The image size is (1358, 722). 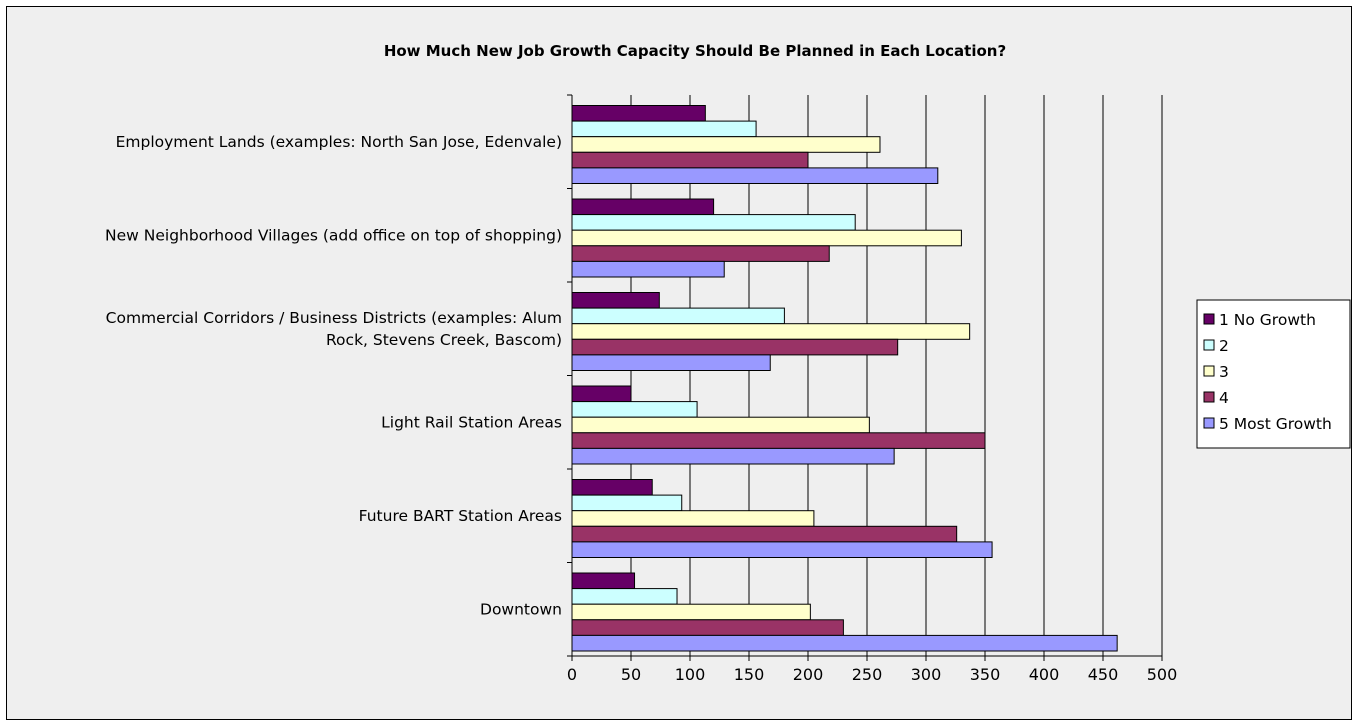 What do you see at coordinates (867, 674) in the screenshot?
I see `x-tick-label: 250` at bounding box center [867, 674].